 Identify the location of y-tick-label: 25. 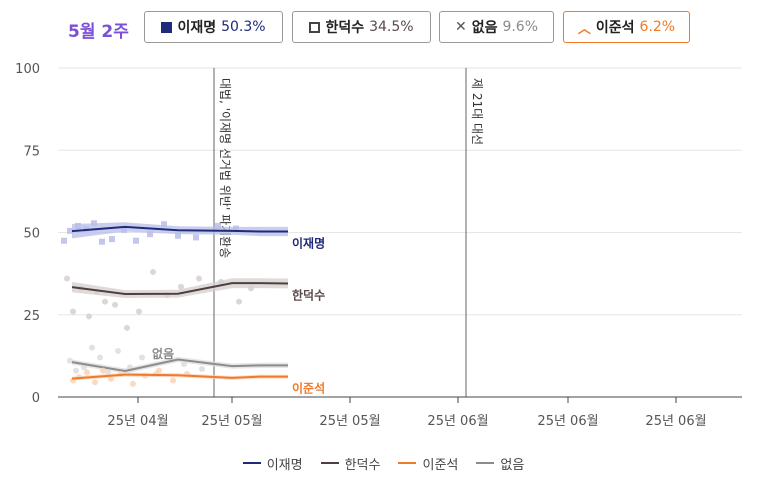
(31, 316).